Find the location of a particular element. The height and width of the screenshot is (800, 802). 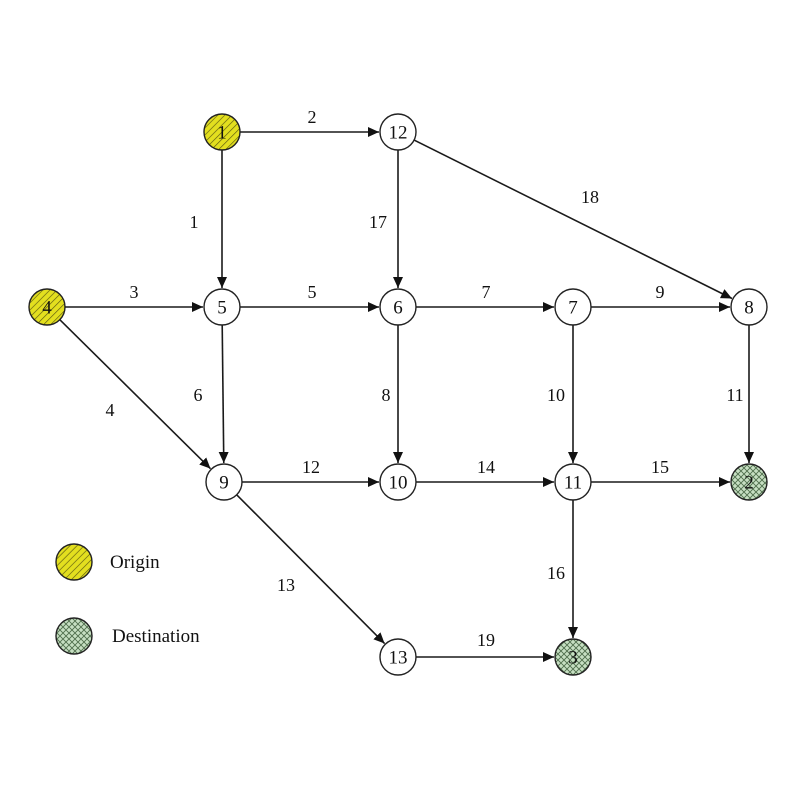

node-label-6: 6 is located at coordinates (398, 308).